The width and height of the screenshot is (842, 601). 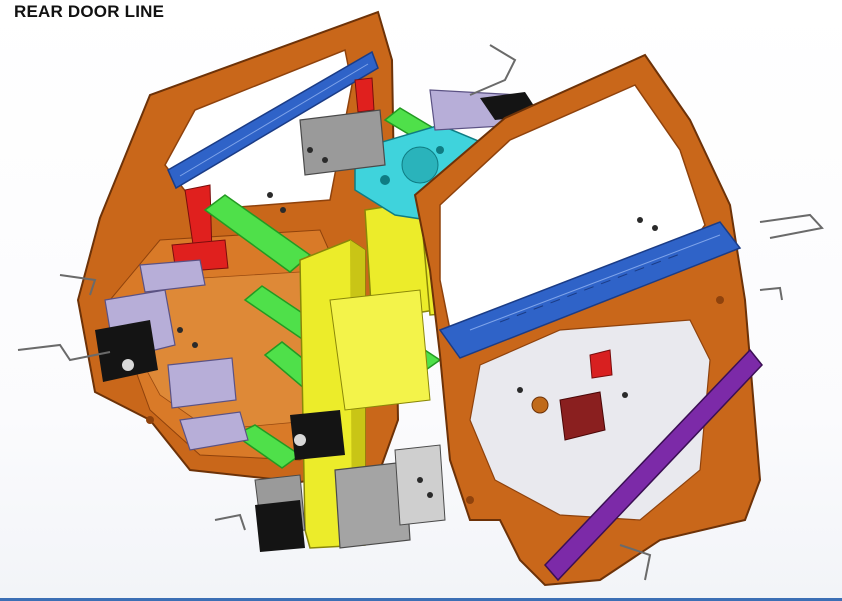 I want to click on left-door-blue-rail, so click(x=273, y=120).